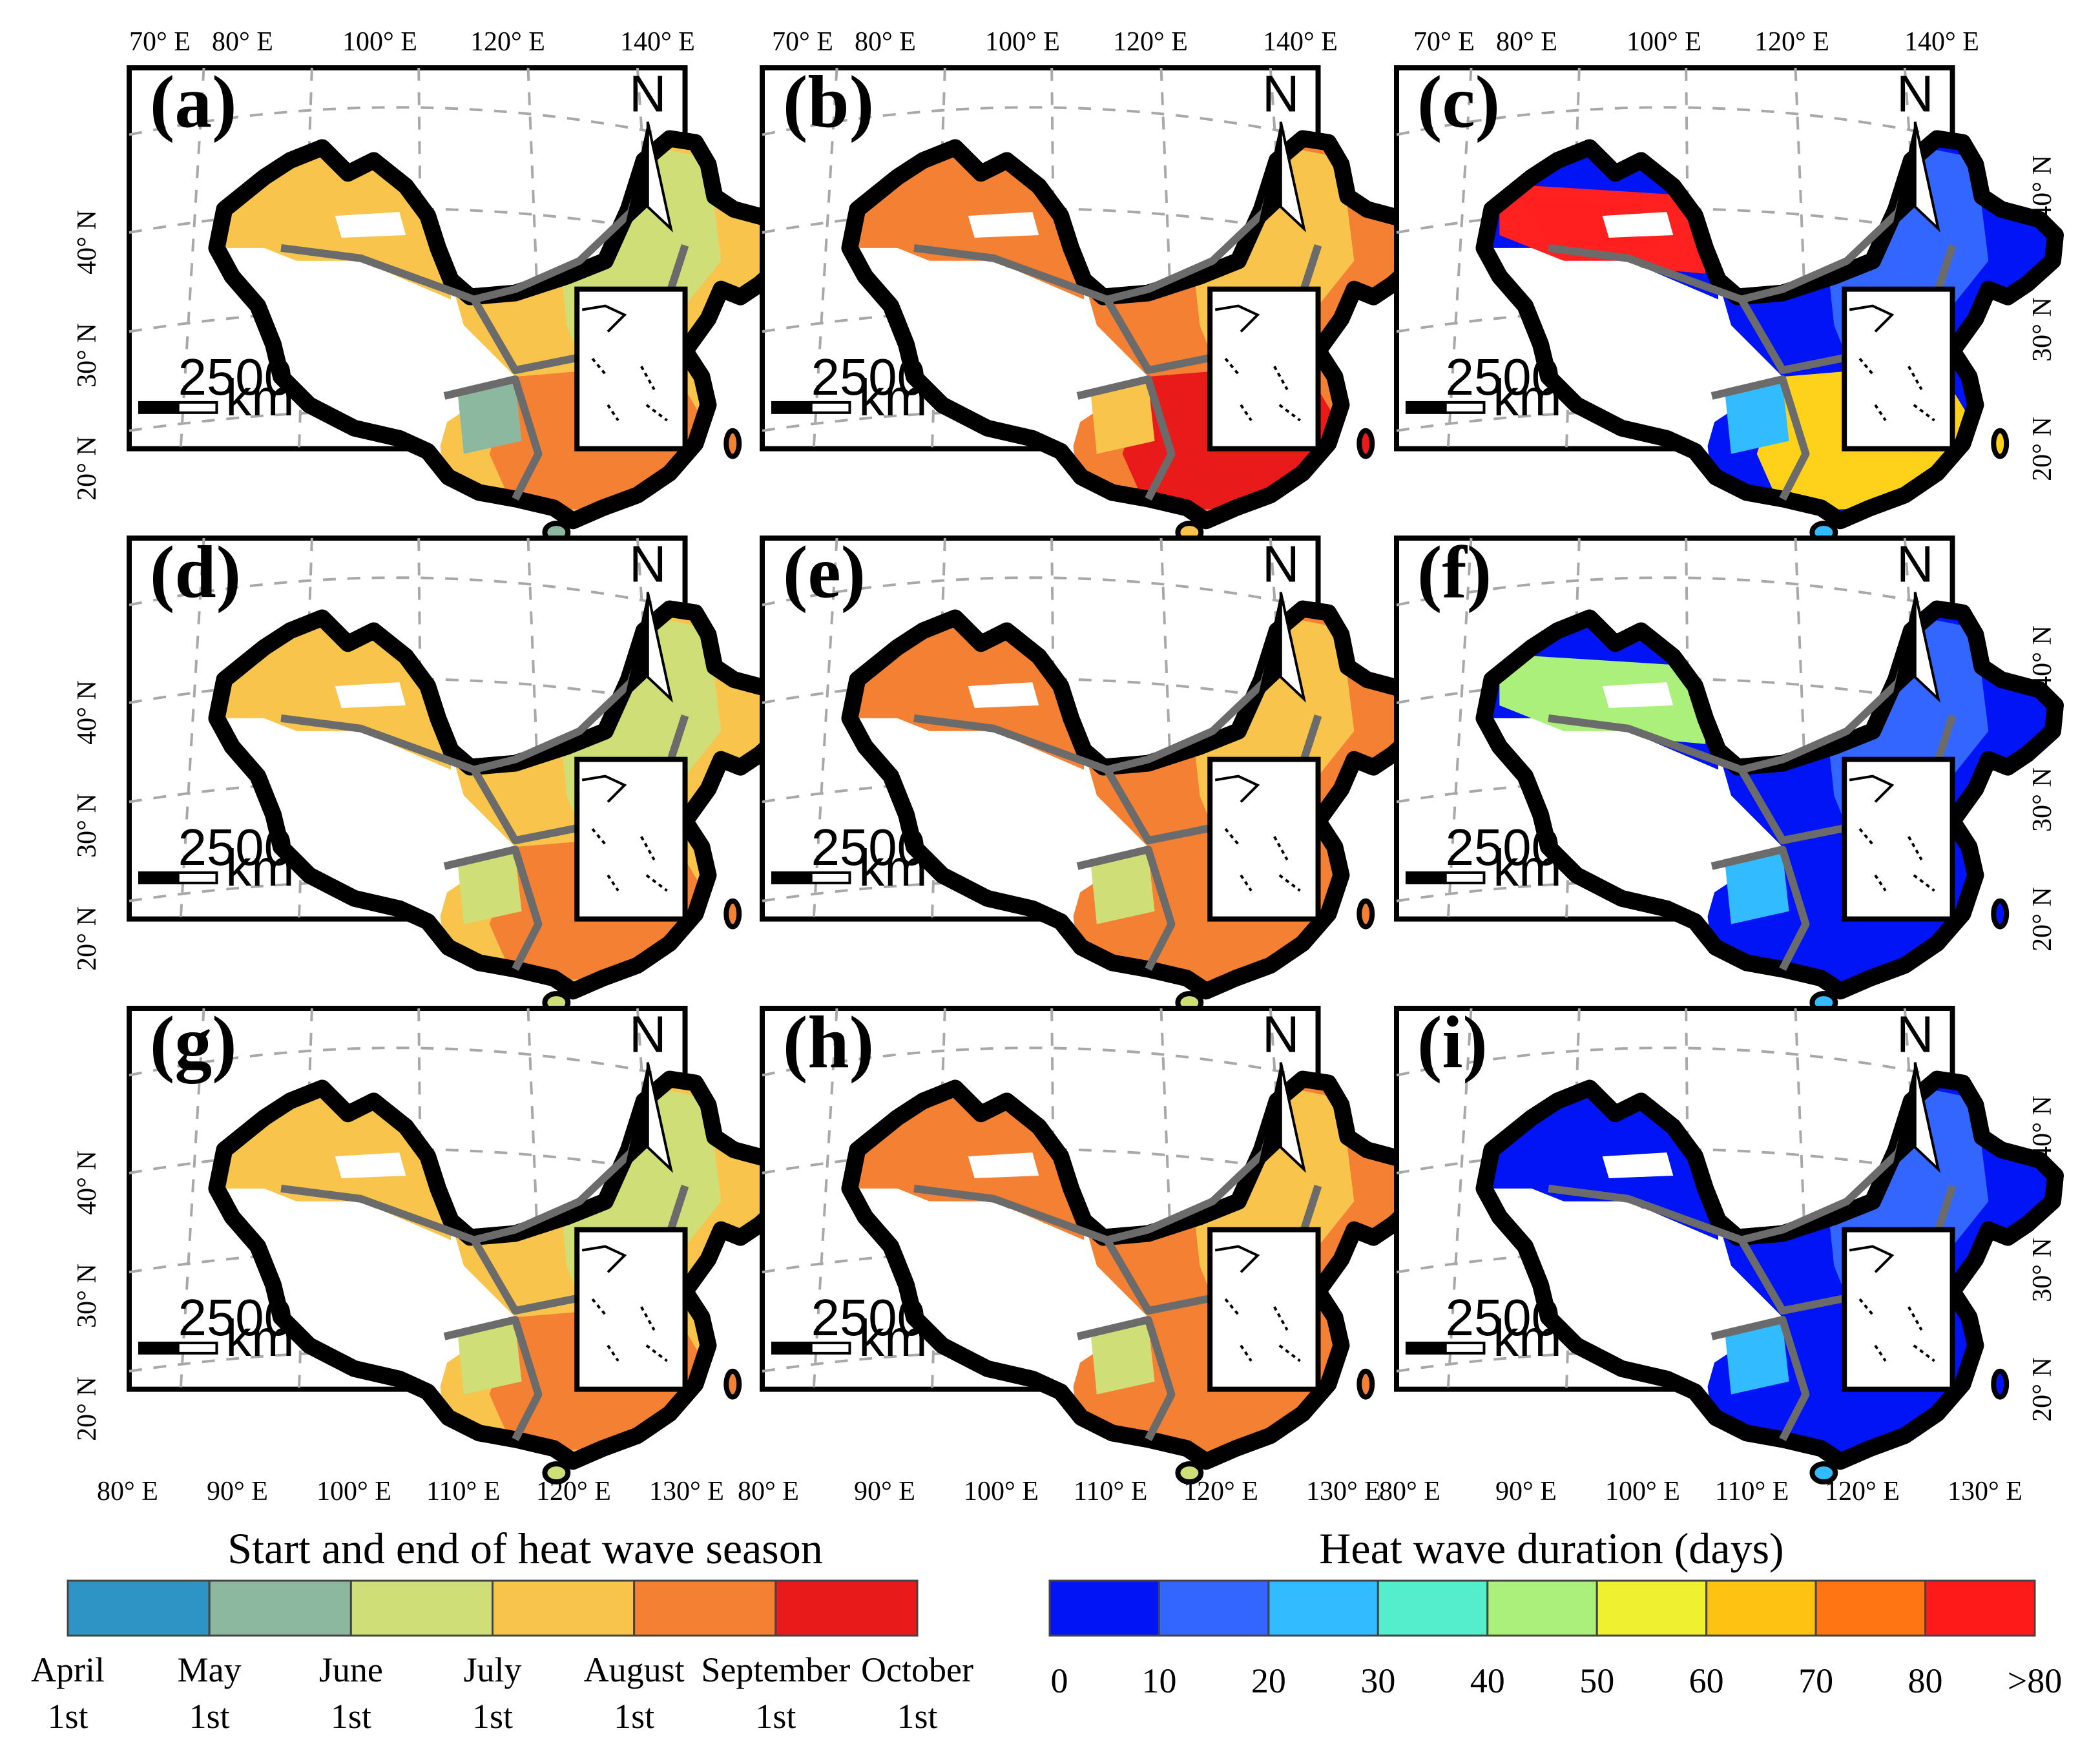  Describe the element at coordinates (803, 42) in the screenshot. I see `lon-tick-label: 70° E` at that location.